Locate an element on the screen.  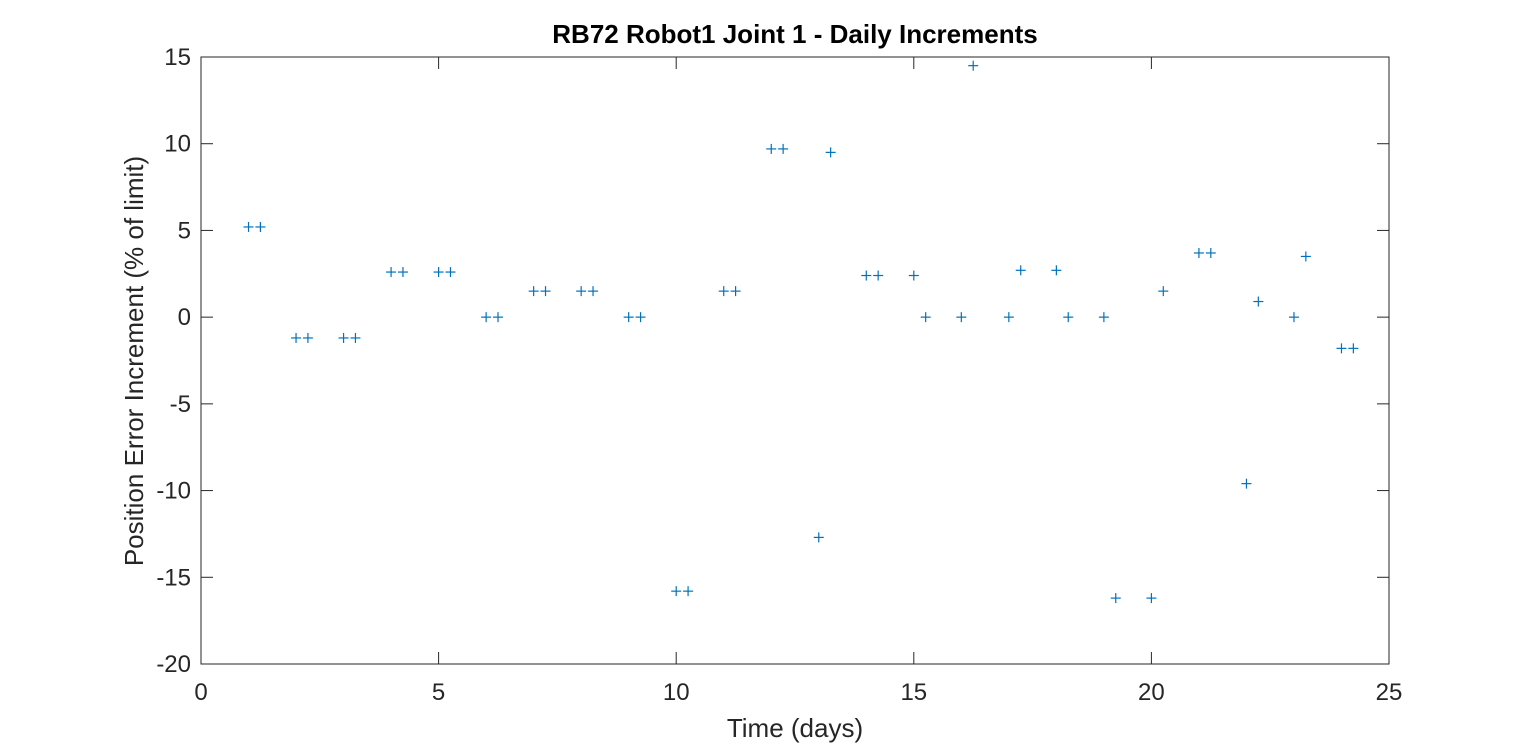
chart-title: RB72 Robot1 Joint 1 - Daily Increments is located at coordinates (794, 34).